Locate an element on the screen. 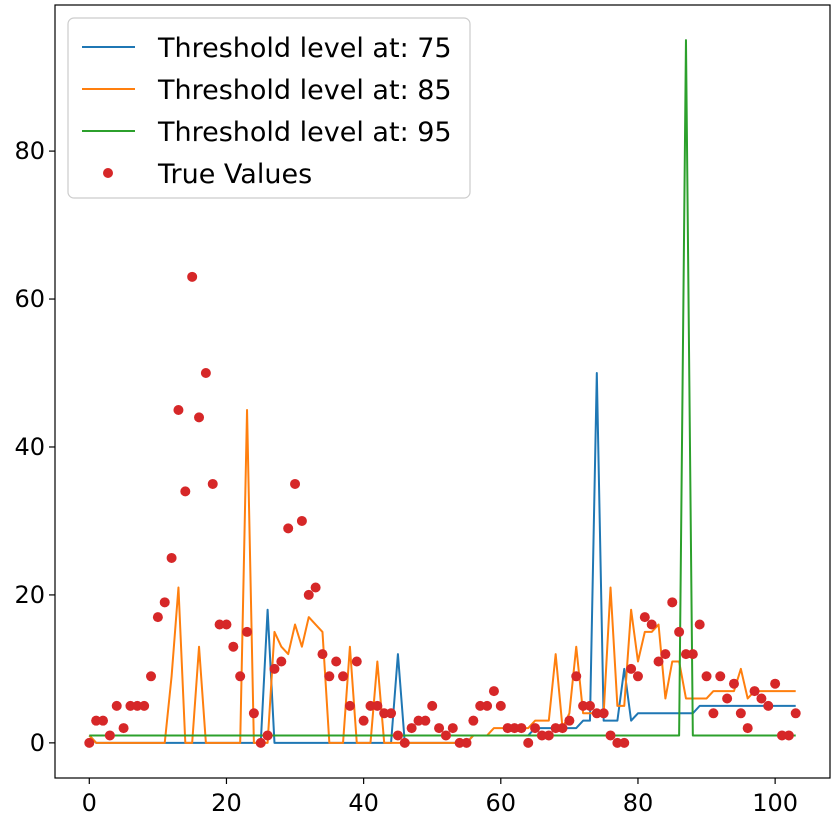 The width and height of the screenshot is (840, 827). x-tick-label: 0 is located at coordinates (89, 803).